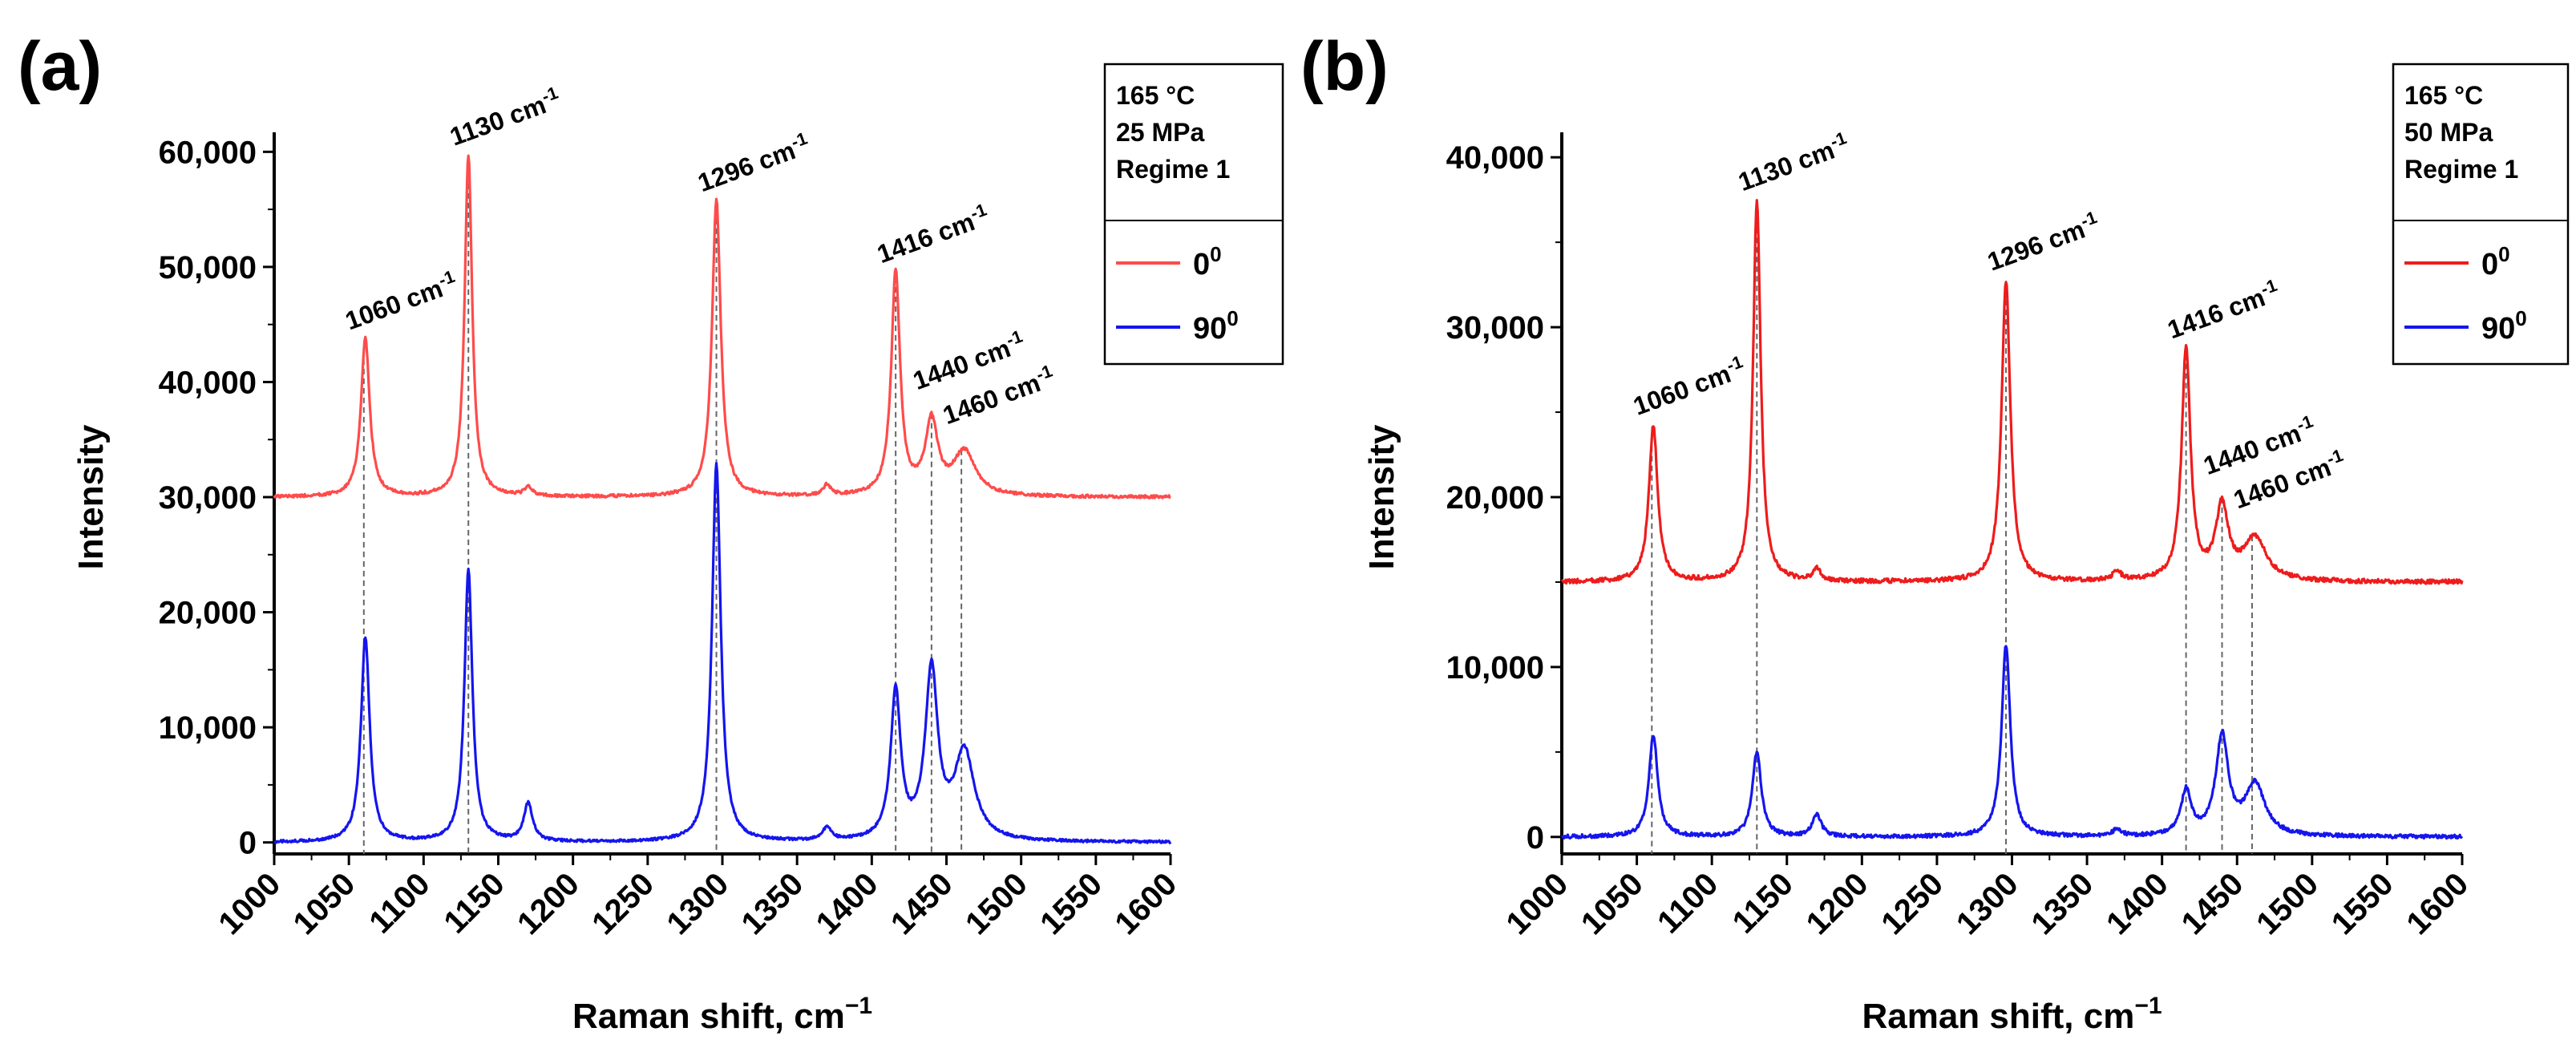  What do you see at coordinates (208, 152) in the screenshot?
I see `y-tick-label: 60,000` at bounding box center [208, 152].